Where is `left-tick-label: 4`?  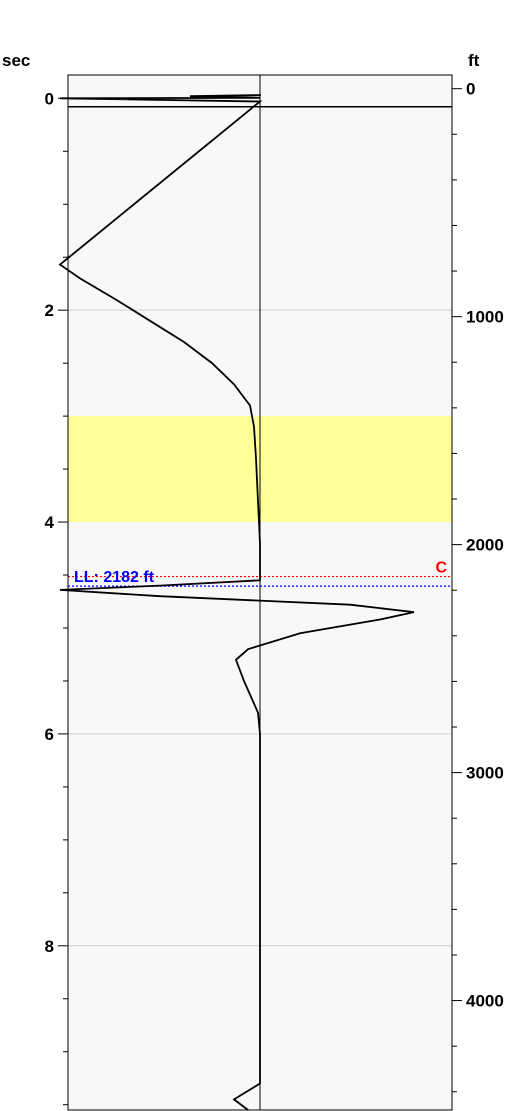
left-tick-label: 4 is located at coordinates (50, 522).